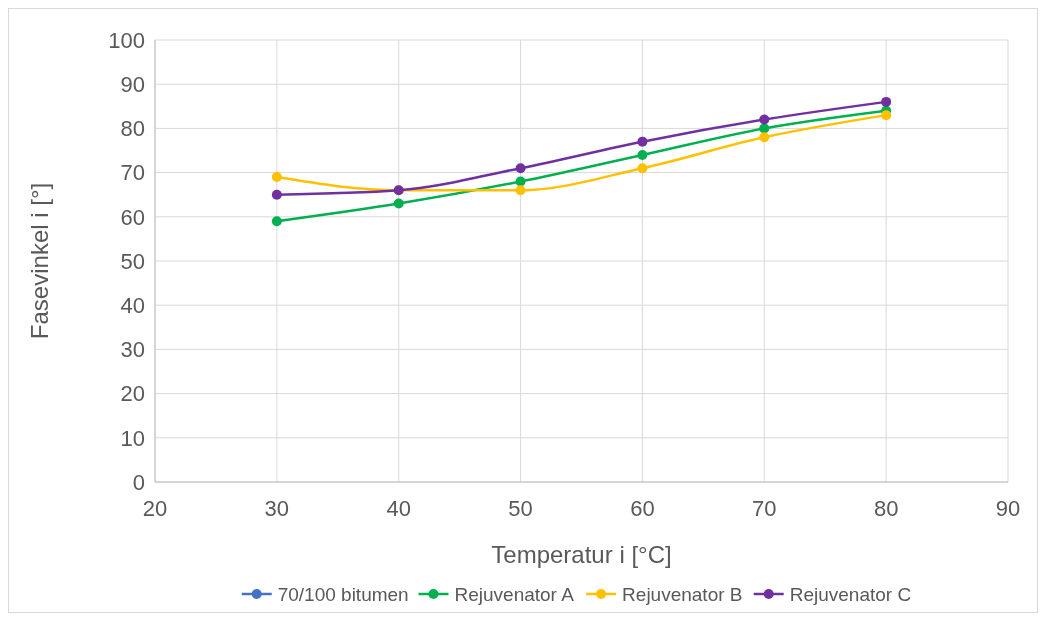 The image size is (1043, 619). What do you see at coordinates (850, 594) in the screenshot?
I see `legend-label: Rejuvenator C` at bounding box center [850, 594].